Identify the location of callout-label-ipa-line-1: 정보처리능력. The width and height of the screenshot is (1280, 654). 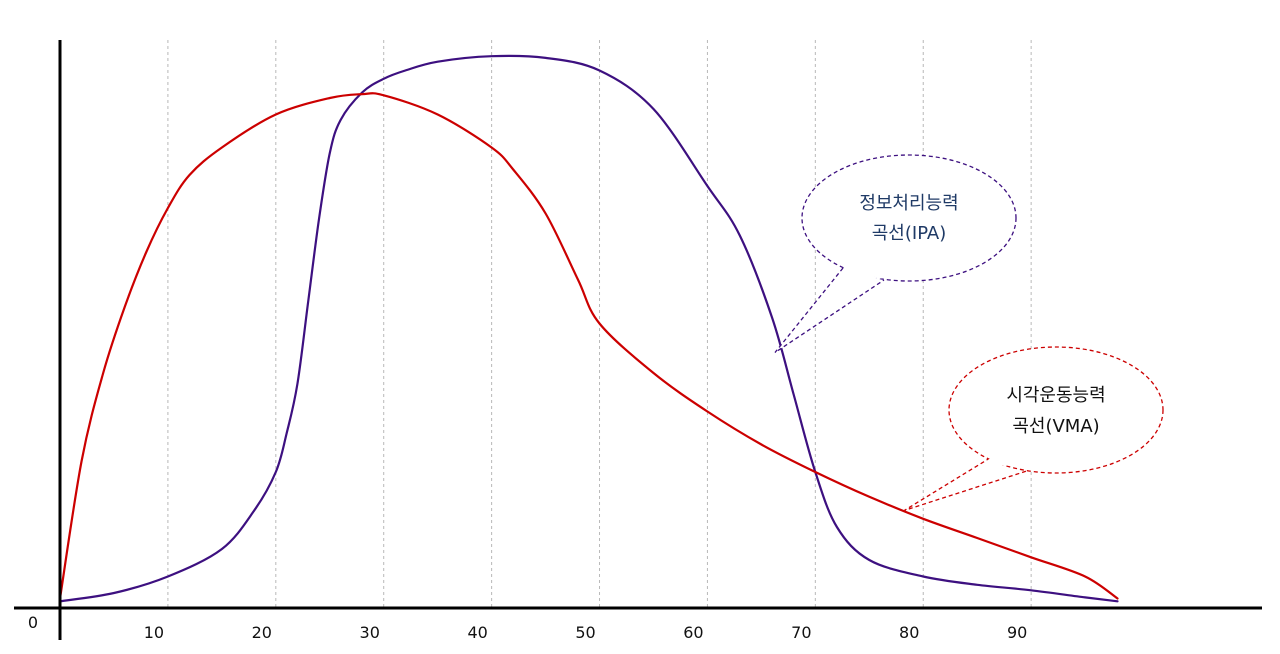
(908, 203).